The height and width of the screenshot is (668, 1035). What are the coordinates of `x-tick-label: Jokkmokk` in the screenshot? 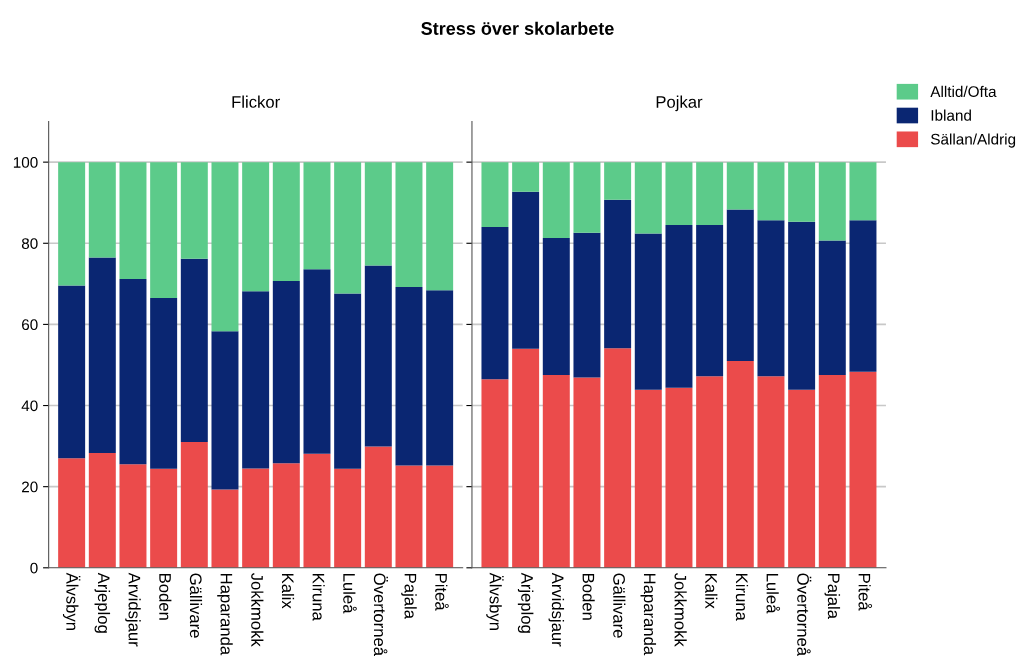 It's located at (257, 609).